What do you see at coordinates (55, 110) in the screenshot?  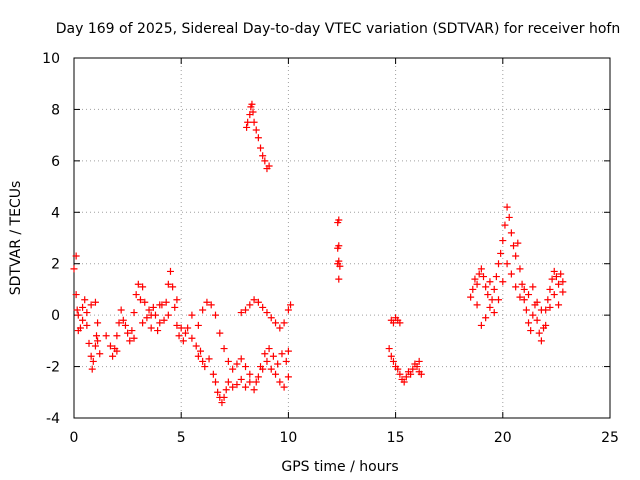 I see `y-tick-label: 8` at bounding box center [55, 110].